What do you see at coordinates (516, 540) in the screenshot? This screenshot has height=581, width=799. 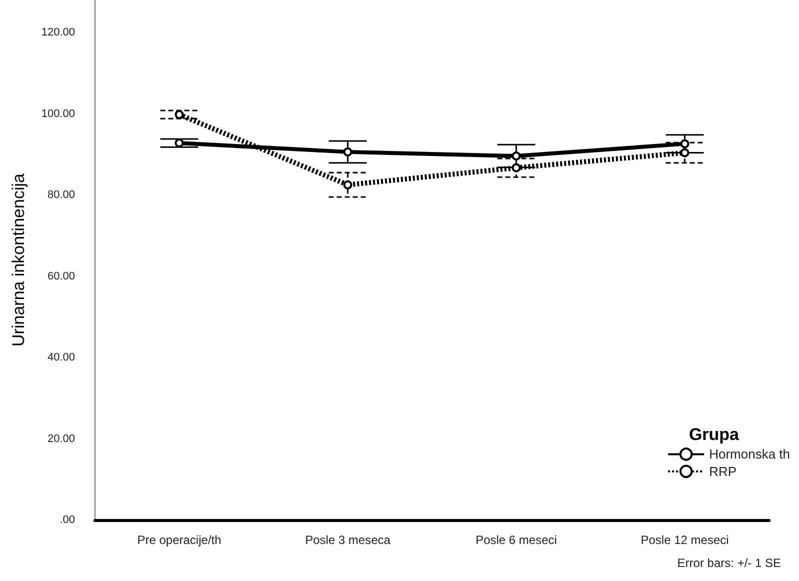 I see `x-tick-label: Posle 6 meseci` at bounding box center [516, 540].